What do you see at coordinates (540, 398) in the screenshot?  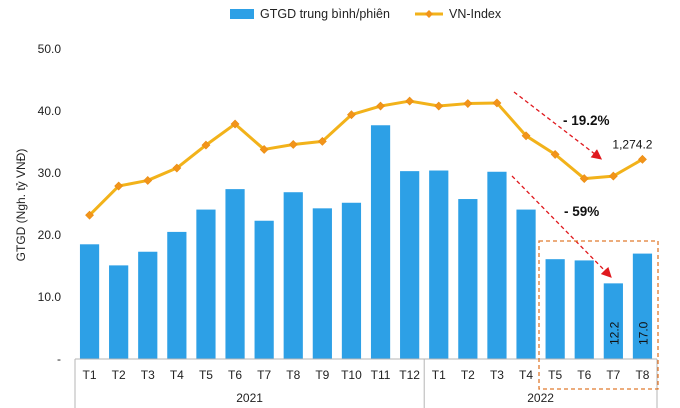 I see `year-label: 2022` at bounding box center [540, 398].